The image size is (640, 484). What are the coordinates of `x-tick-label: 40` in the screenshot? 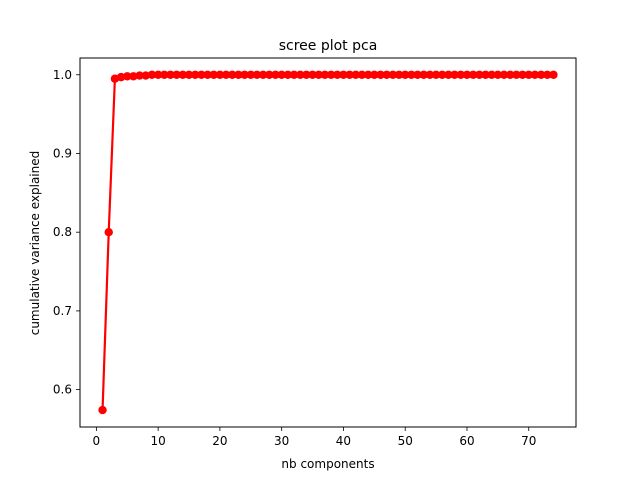 It's located at (343, 441).